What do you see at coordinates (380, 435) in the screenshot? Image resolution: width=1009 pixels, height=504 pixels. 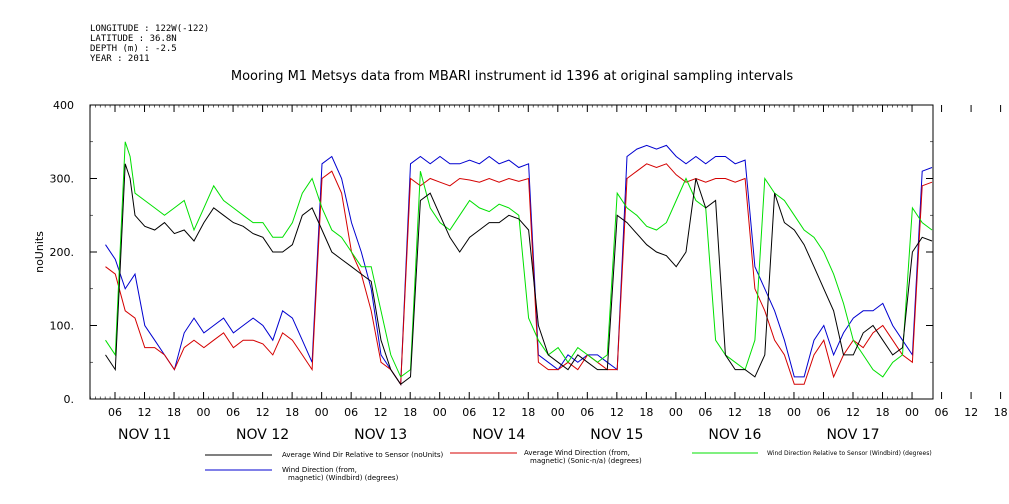 I see `day-label: NOV 13` at bounding box center [380, 435].